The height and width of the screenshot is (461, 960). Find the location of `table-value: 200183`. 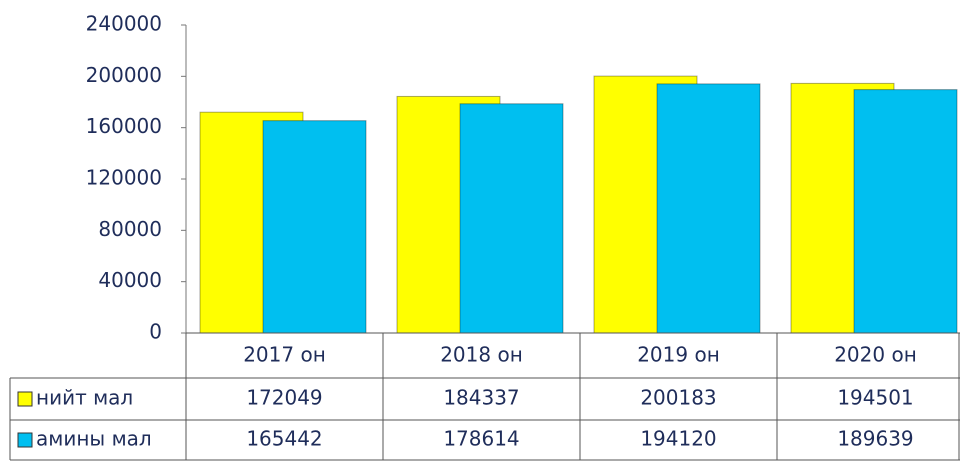

table-value: 200183 is located at coordinates (678, 398).